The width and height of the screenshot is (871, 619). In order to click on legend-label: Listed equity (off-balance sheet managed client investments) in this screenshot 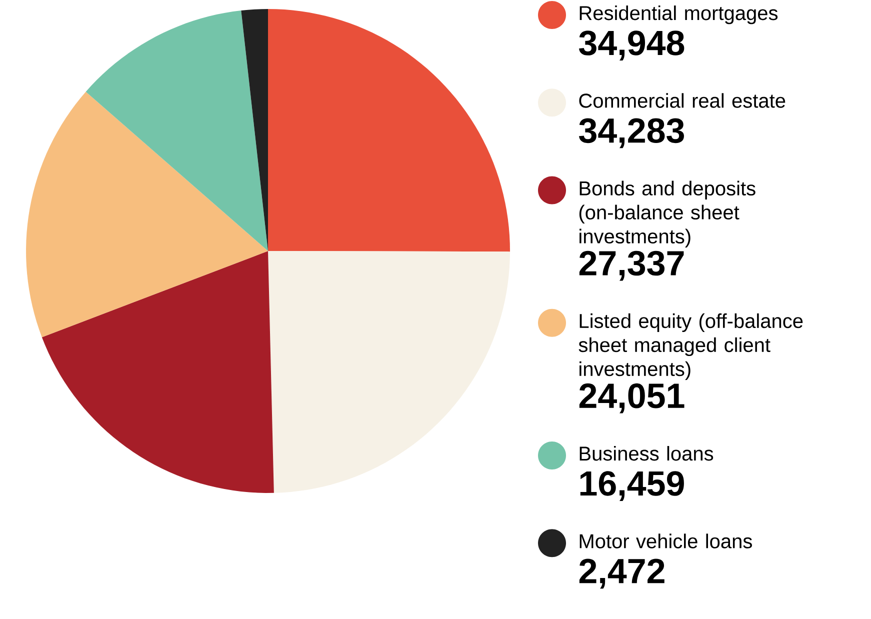, I will do `click(690, 346)`.